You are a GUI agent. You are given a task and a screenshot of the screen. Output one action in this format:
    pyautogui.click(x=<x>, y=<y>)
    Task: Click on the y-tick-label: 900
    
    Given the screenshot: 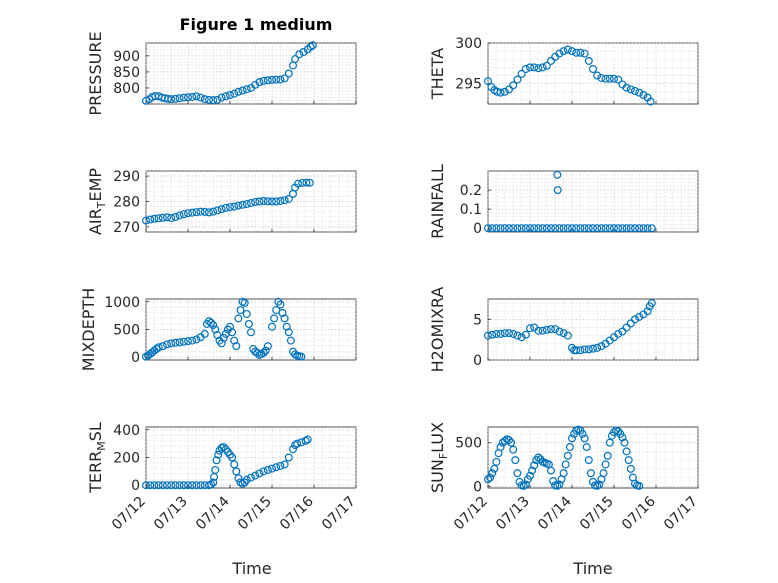 What is the action you would take?
    pyautogui.click(x=126, y=57)
    